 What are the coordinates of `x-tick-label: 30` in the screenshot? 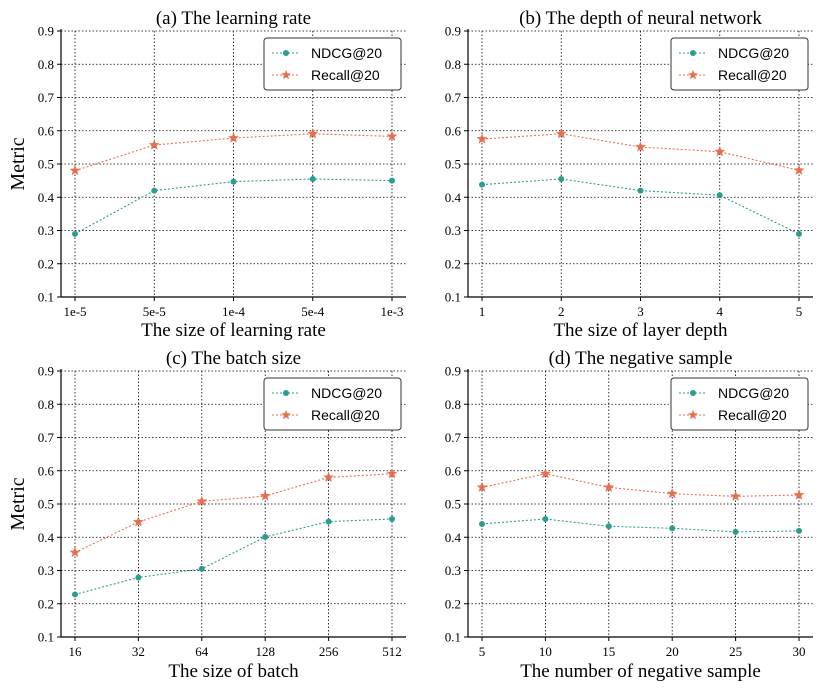 It's located at (799, 651).